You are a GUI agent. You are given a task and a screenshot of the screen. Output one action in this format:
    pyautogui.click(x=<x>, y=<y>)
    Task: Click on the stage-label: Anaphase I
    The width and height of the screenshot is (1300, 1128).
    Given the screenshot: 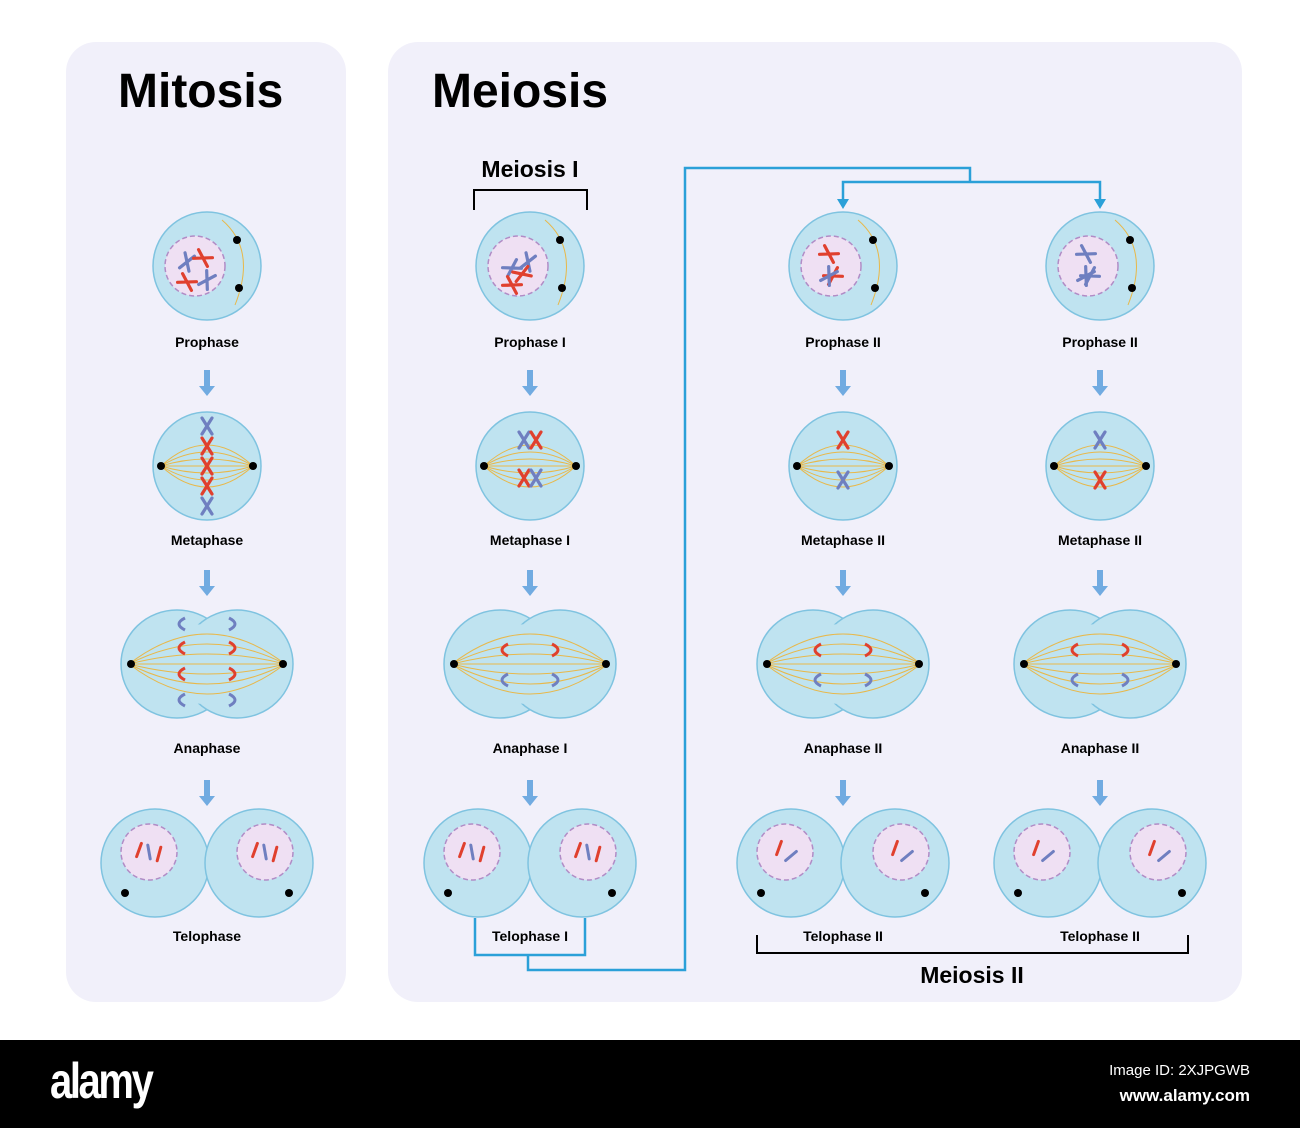 What is the action you would take?
    pyautogui.click(x=530, y=748)
    